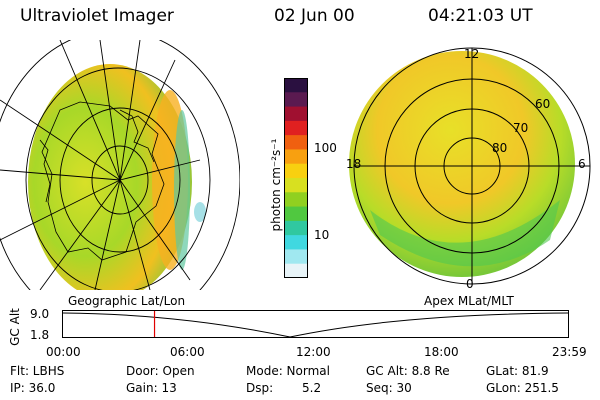 Image resolution: width=600 pixels, height=400 pixels. What do you see at coordinates (260, 388) in the screenshot?
I see `dsp-readout-label: Dsp:` at bounding box center [260, 388].